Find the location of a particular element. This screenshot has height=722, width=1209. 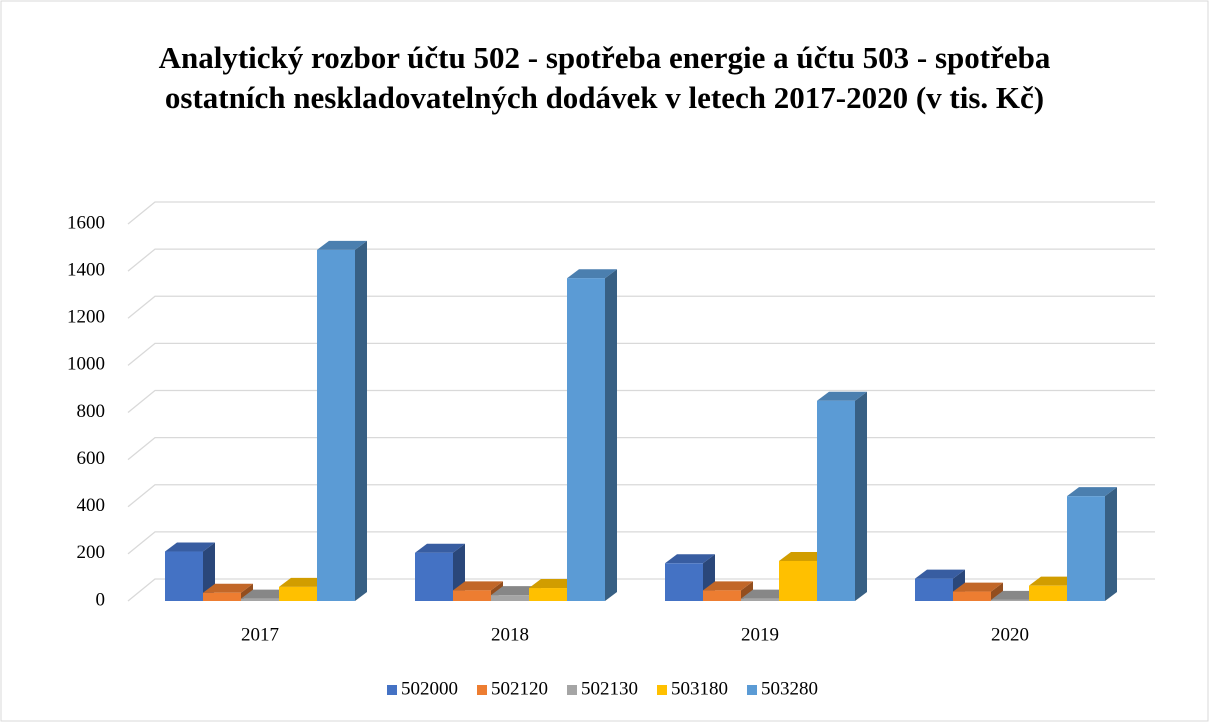

legend-label: 502000 is located at coordinates (429, 688).